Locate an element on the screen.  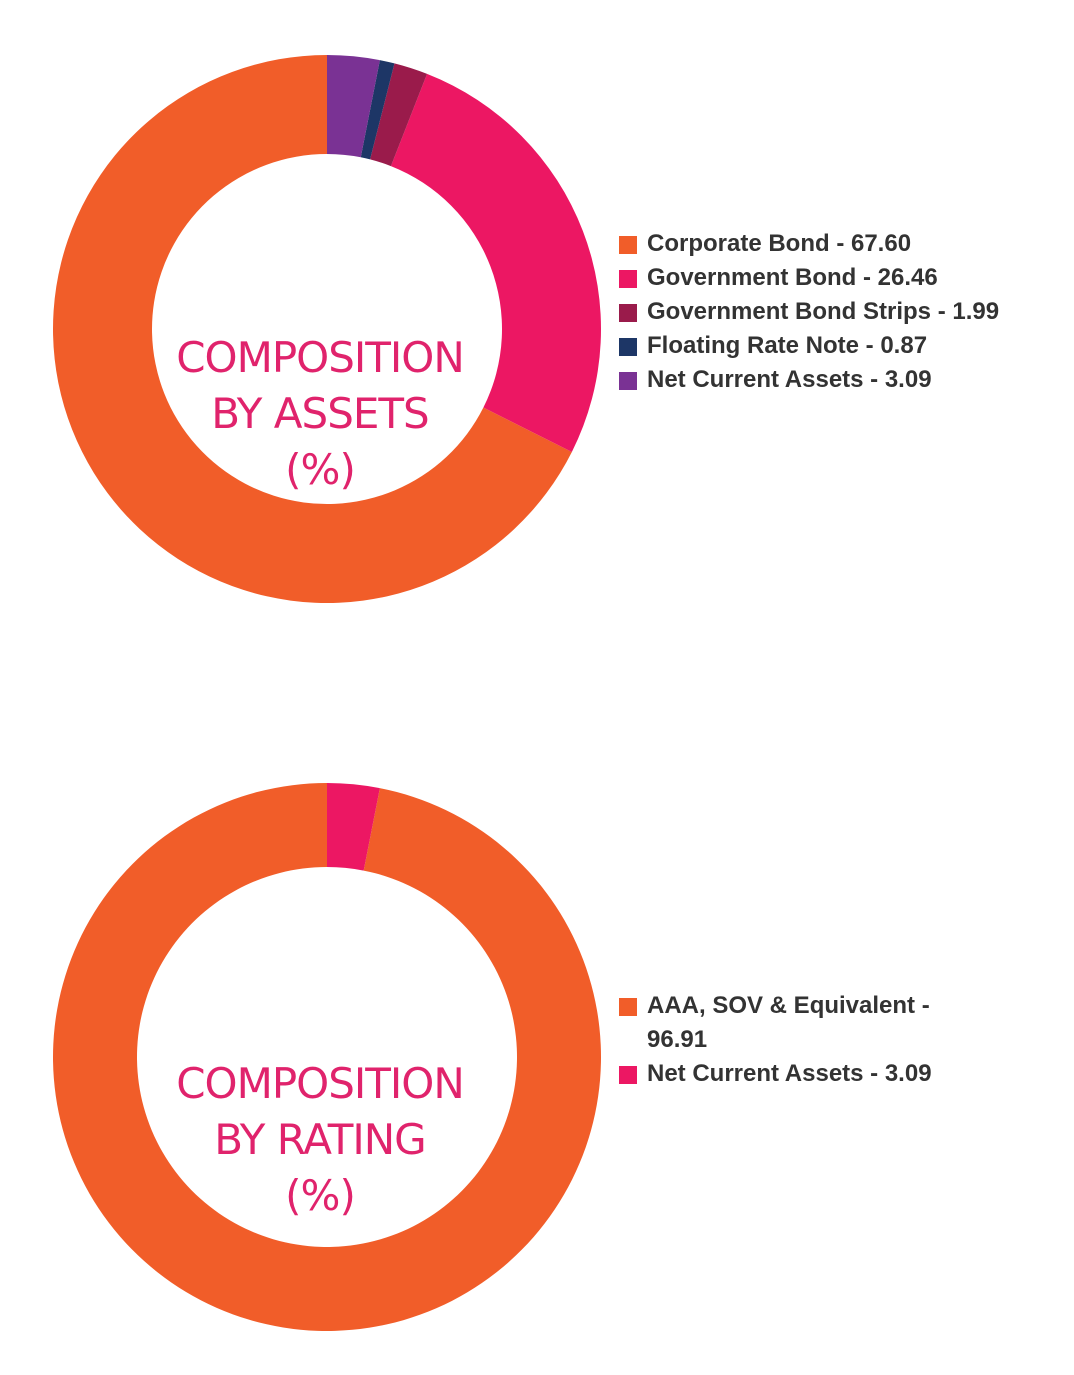
legend-item: AAA, SOV & Equivalent - 96.91 is located at coordinates (805, 1023).